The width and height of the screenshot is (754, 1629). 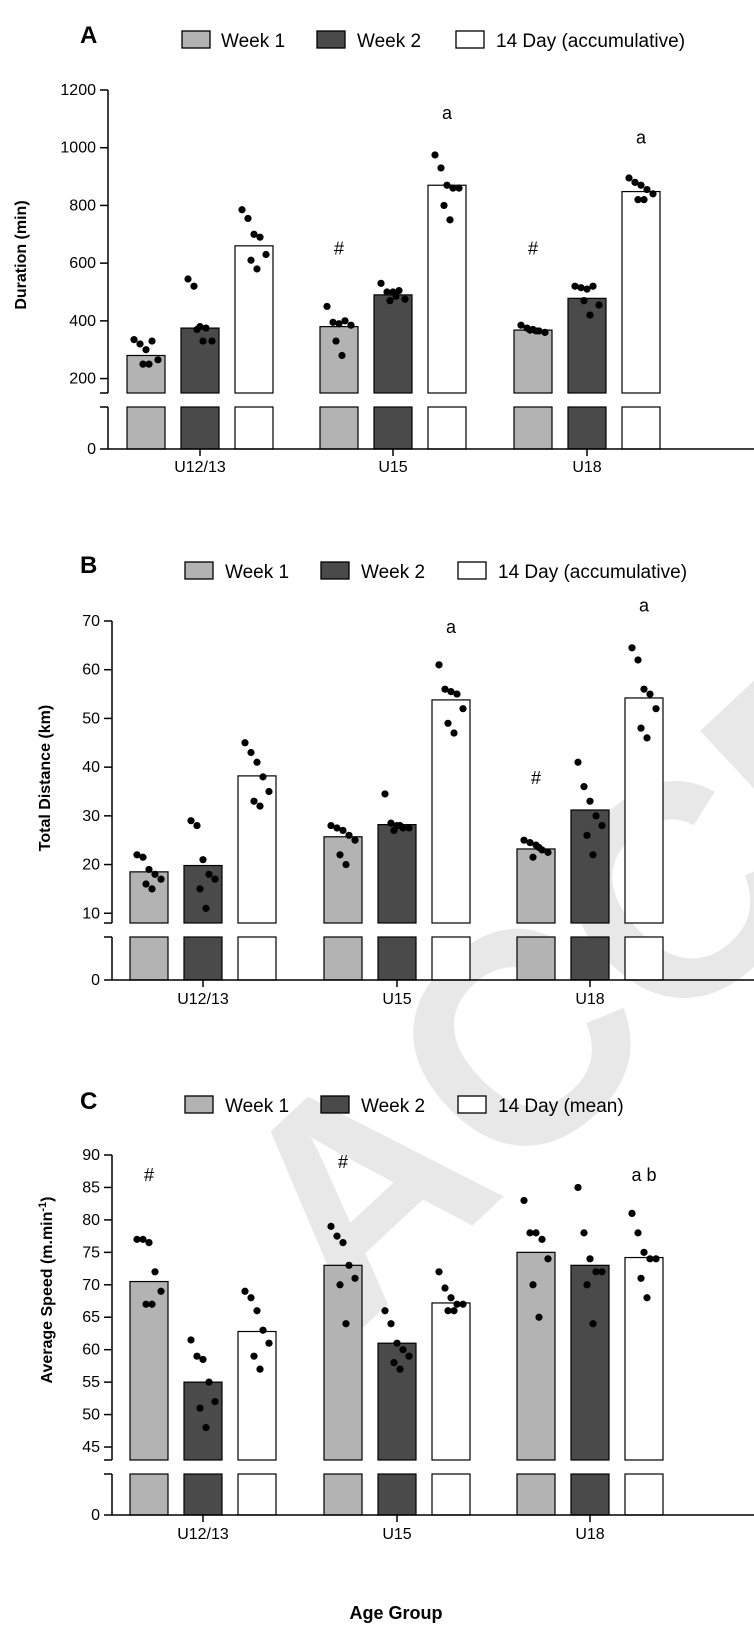 I want to click on y-tick-label: 0, so click(x=95, y=1515).